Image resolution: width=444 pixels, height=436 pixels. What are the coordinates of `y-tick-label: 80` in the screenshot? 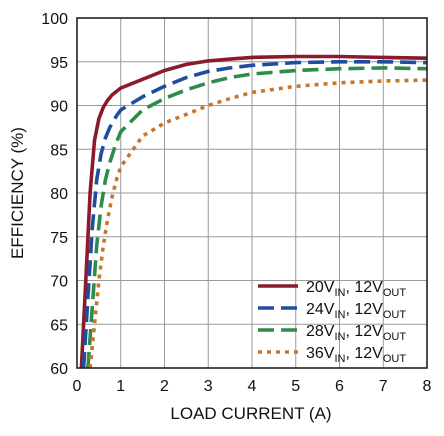 It's located at (59, 194).